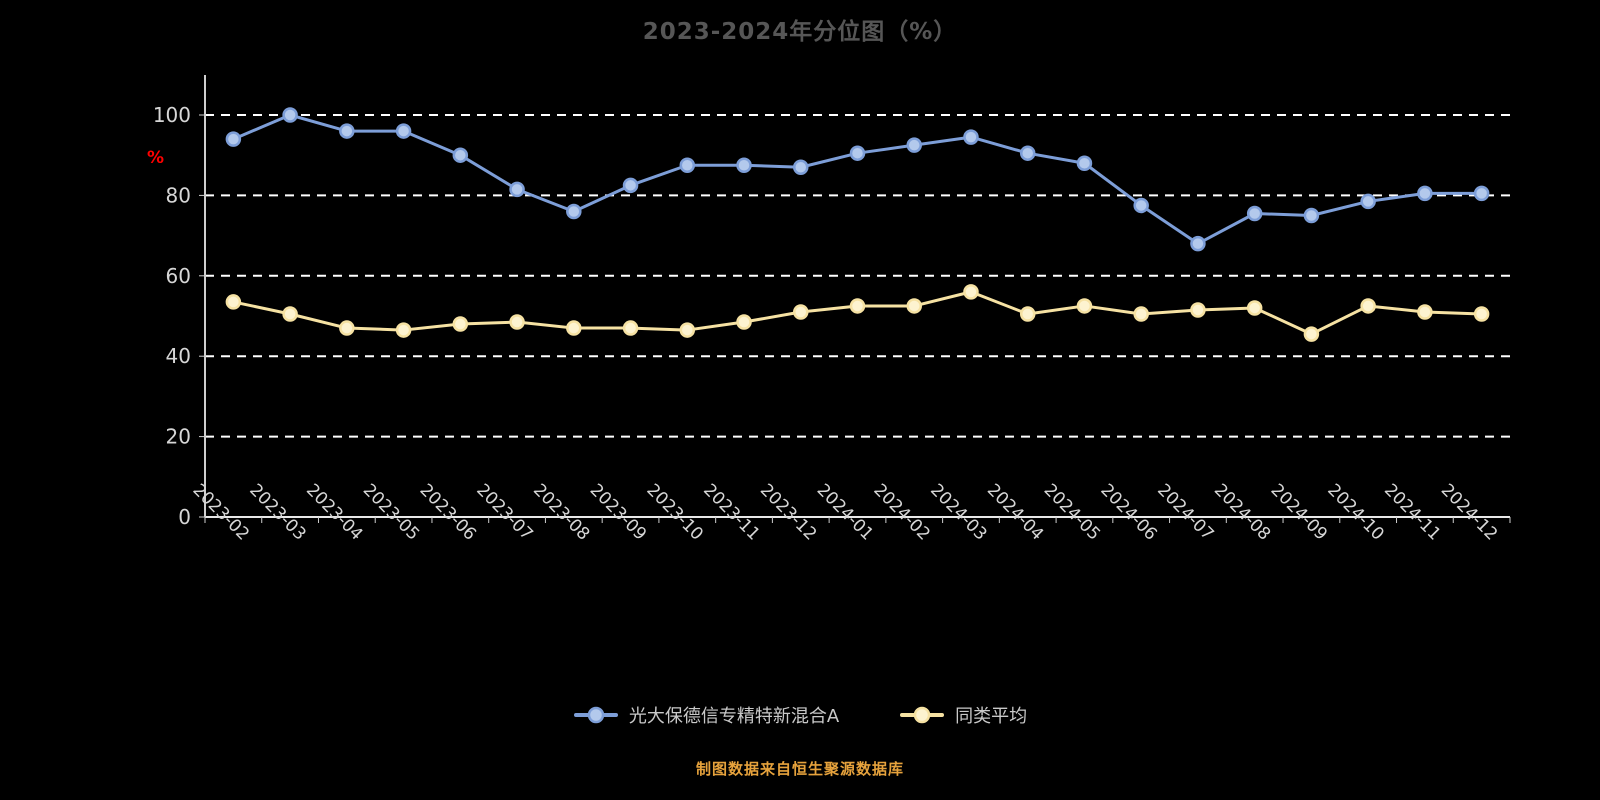 The height and width of the screenshot is (800, 1600). Describe the element at coordinates (845, 512) in the screenshot. I see `x-tick-label: 2024-01` at that location.